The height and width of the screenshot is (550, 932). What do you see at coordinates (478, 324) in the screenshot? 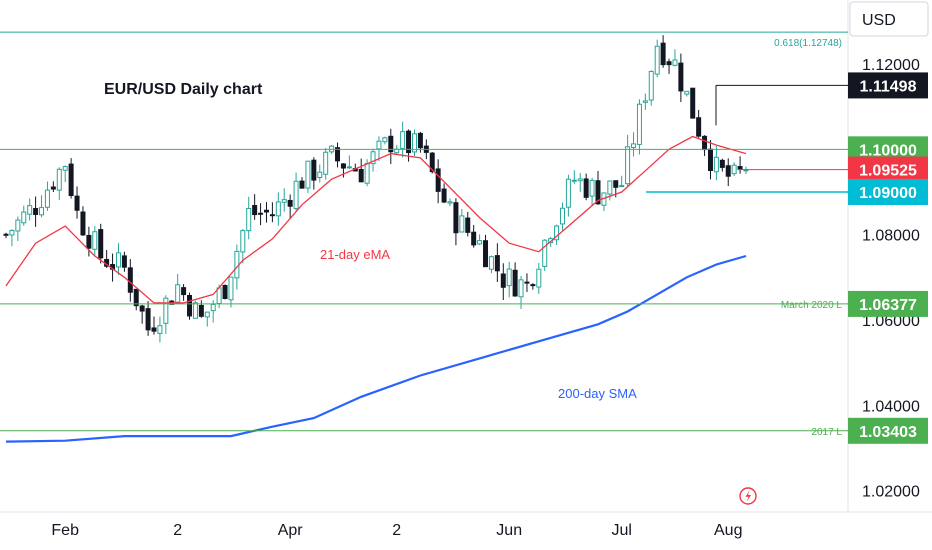
I see `annotation-layer: 21-day eMA 200-day SMA` at bounding box center [478, 324].